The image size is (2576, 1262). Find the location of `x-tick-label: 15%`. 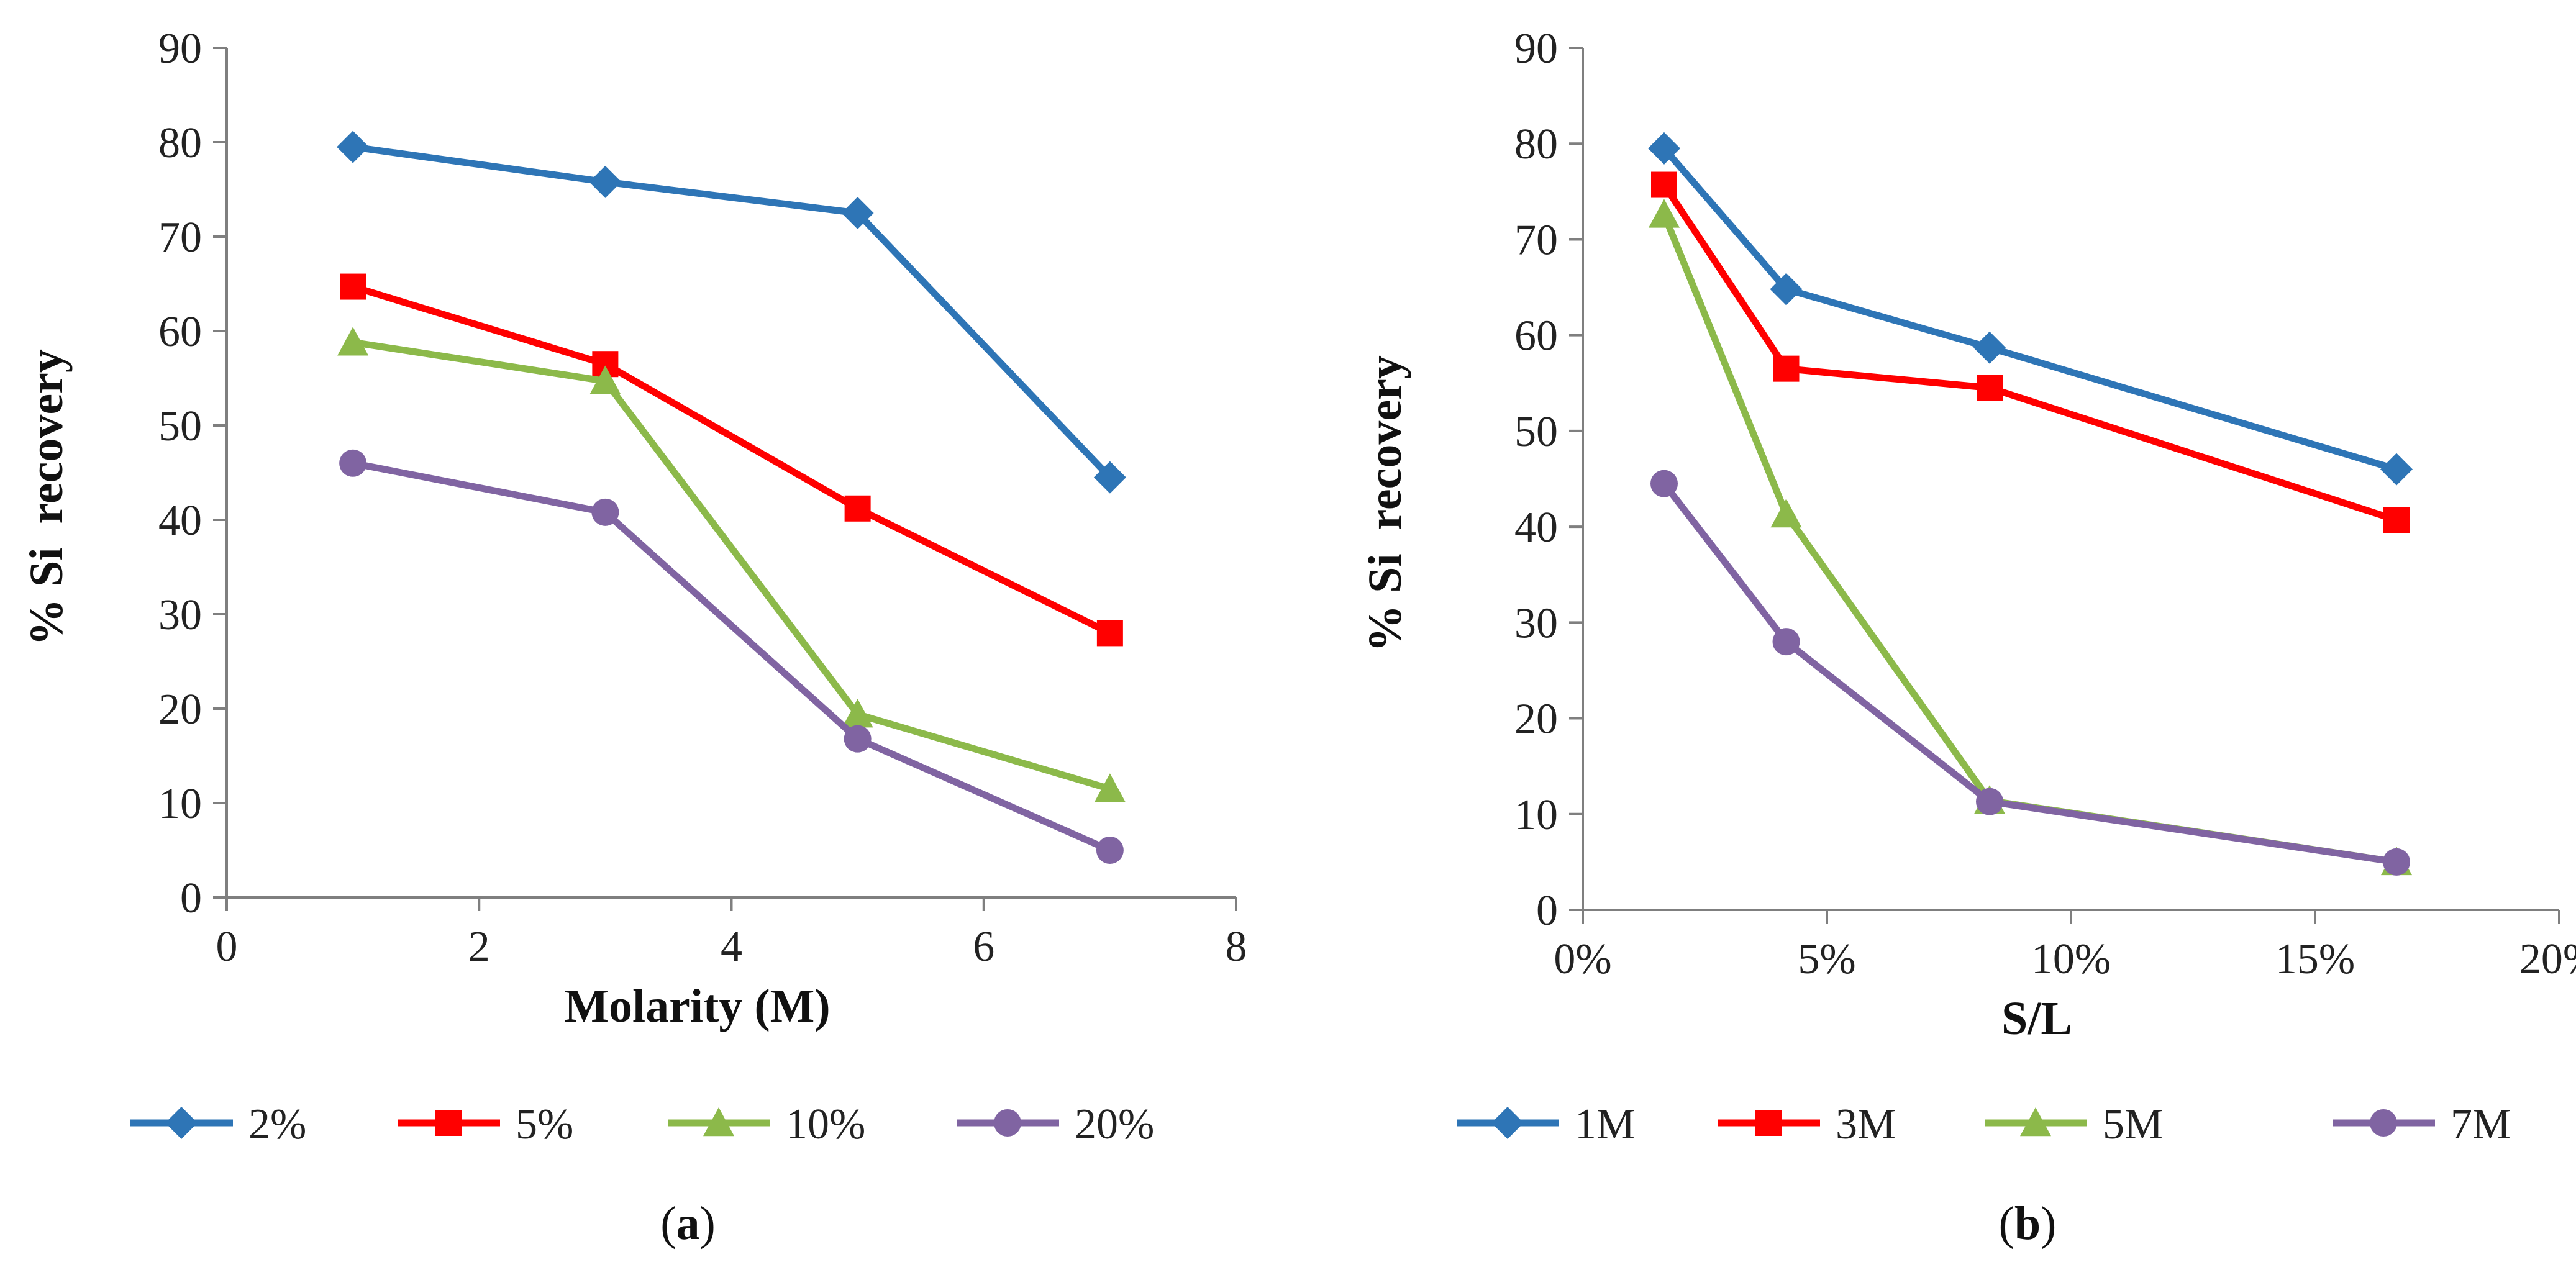

x-tick-label: 15% is located at coordinates (2315, 959).